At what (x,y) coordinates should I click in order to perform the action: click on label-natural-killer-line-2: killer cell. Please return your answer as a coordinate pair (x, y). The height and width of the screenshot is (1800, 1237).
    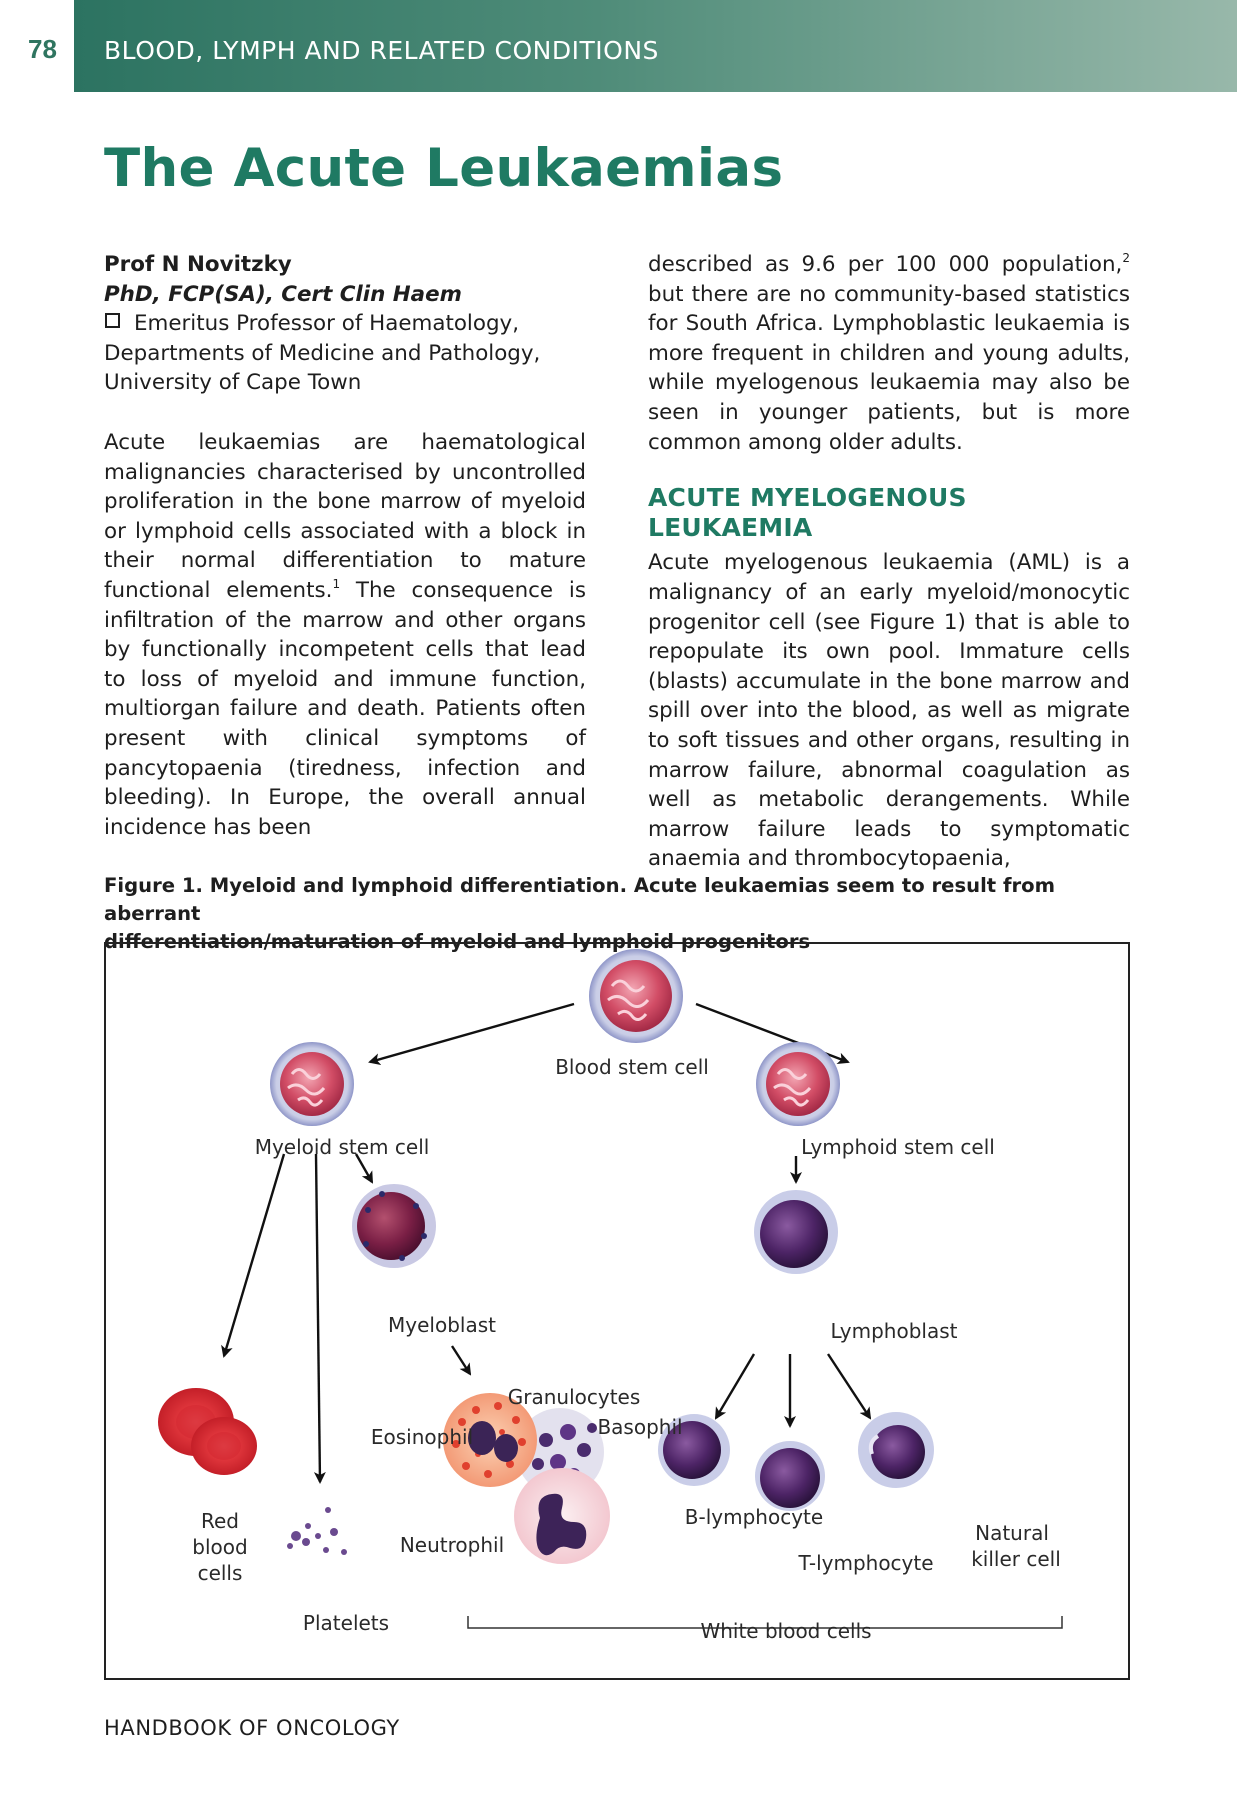
    Looking at the image, I should click on (1016, 1559).